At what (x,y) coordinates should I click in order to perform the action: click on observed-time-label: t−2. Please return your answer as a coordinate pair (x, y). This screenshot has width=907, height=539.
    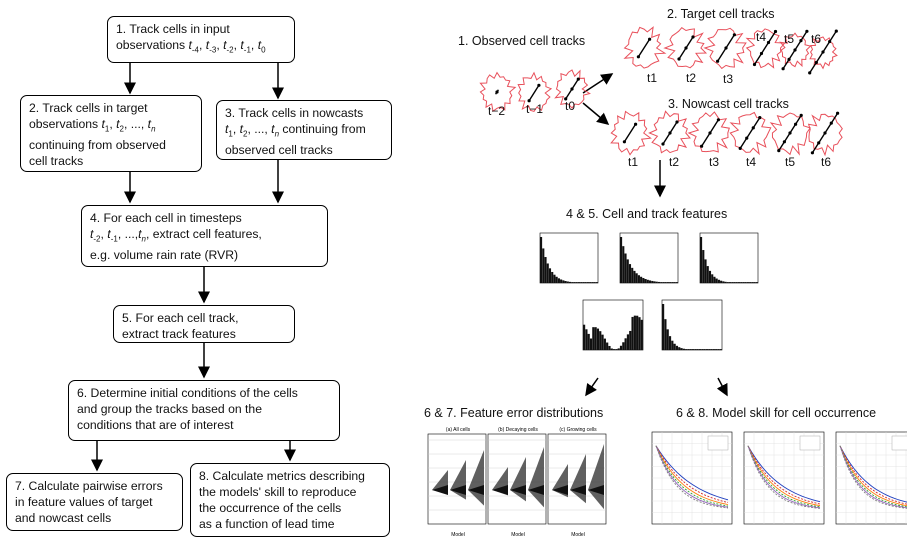
    Looking at the image, I should click on (497, 111).